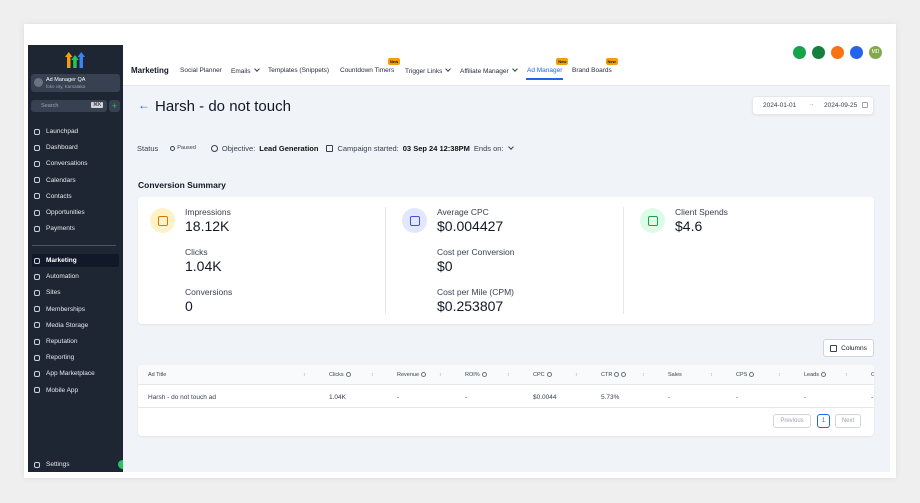  I want to click on column-header: CPS, so click(745, 375).